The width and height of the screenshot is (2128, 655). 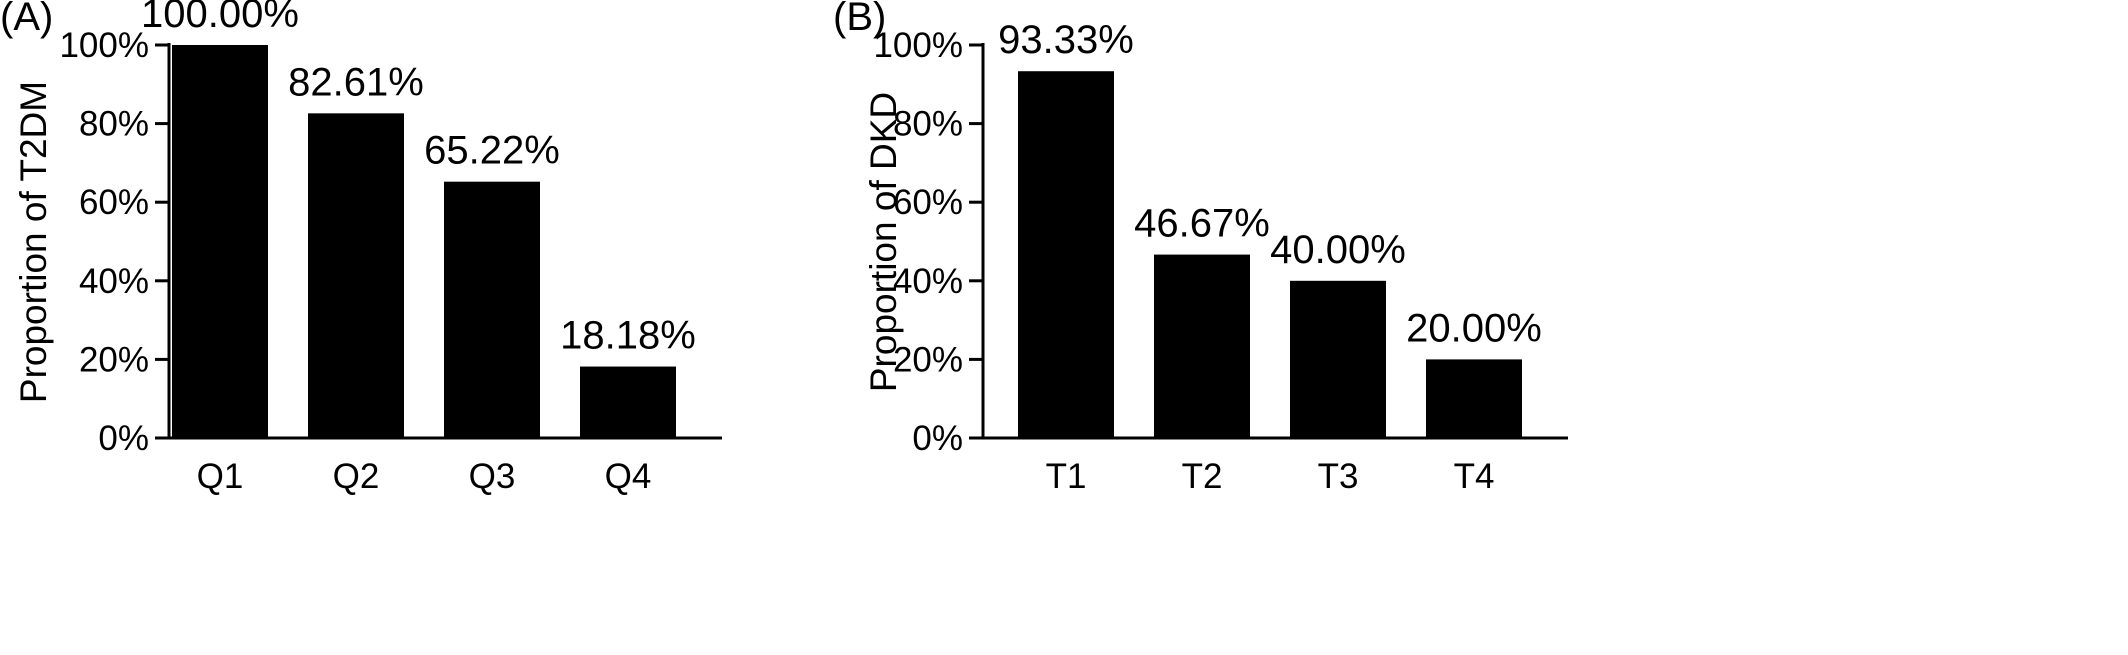 What do you see at coordinates (492, 309) in the screenshot?
I see `bar-q3` at bounding box center [492, 309].